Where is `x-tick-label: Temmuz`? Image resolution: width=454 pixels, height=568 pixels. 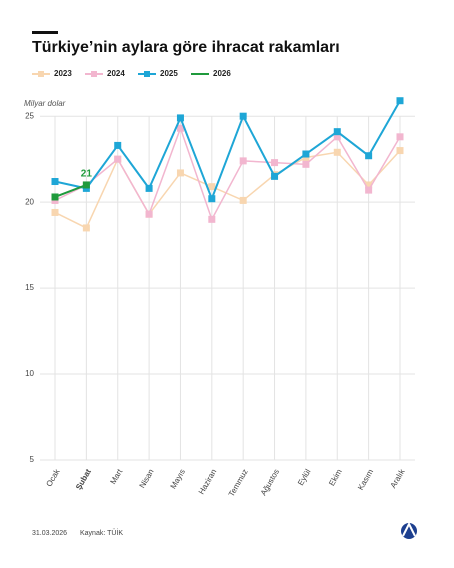 x-tick-label: Temmuz is located at coordinates (238, 483).